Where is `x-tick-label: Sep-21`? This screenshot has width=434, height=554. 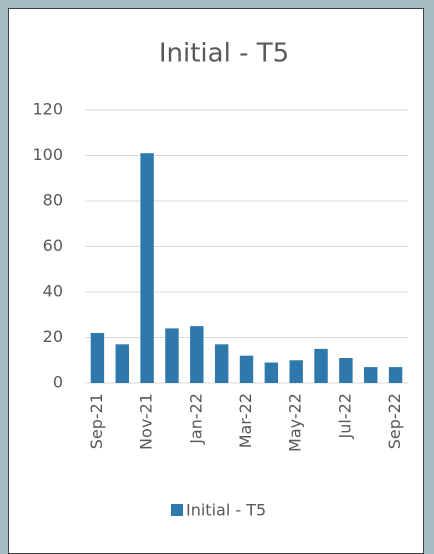
x-tick-label: Sep-21 is located at coordinates (96, 421).